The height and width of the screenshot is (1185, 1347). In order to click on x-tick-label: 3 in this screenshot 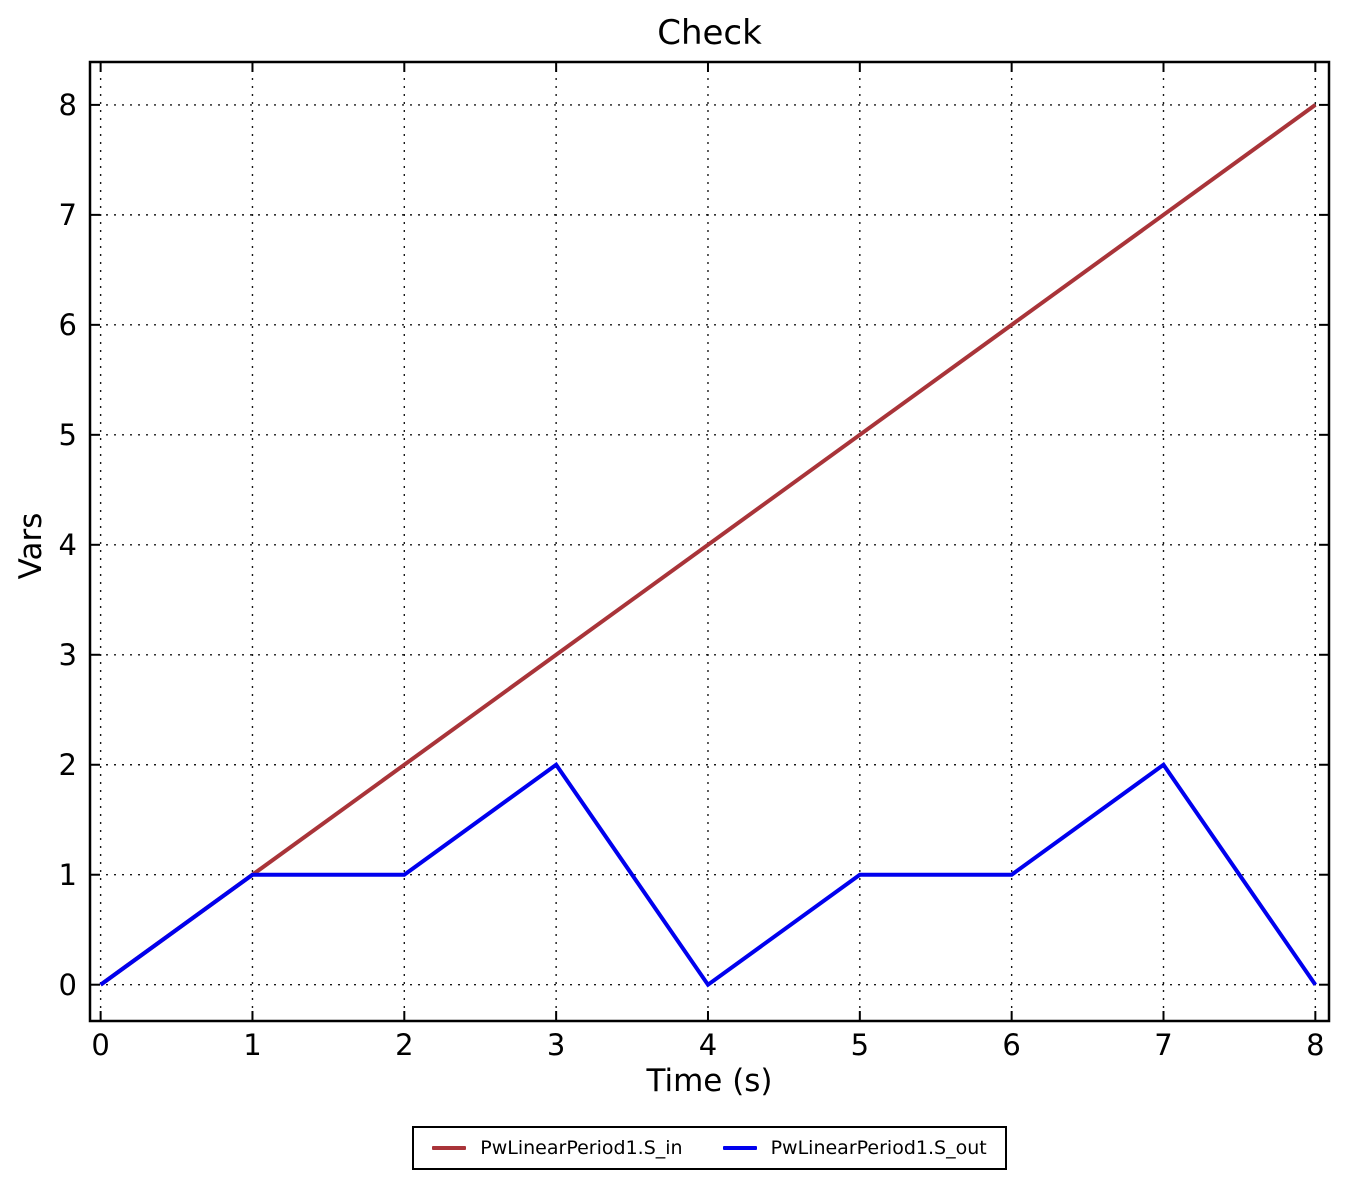, I will do `click(556, 1045)`.